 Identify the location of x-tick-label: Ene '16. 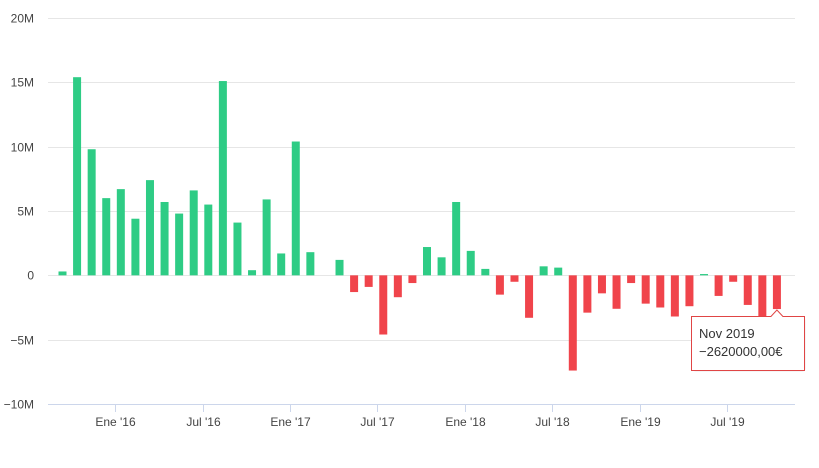
(115, 422).